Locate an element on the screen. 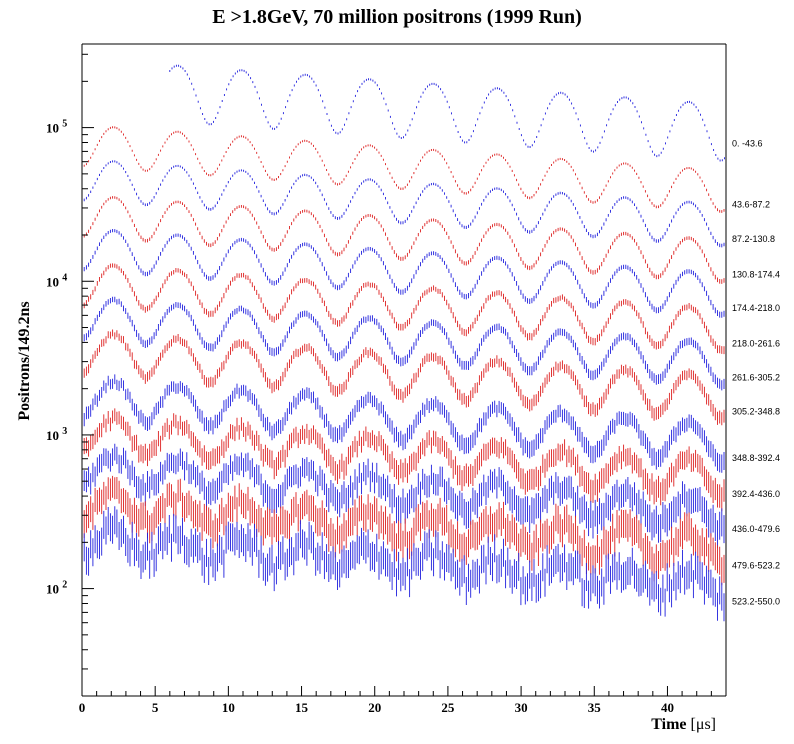 The height and width of the screenshot is (744, 794). x-tick-label: 35 is located at coordinates (595, 707).